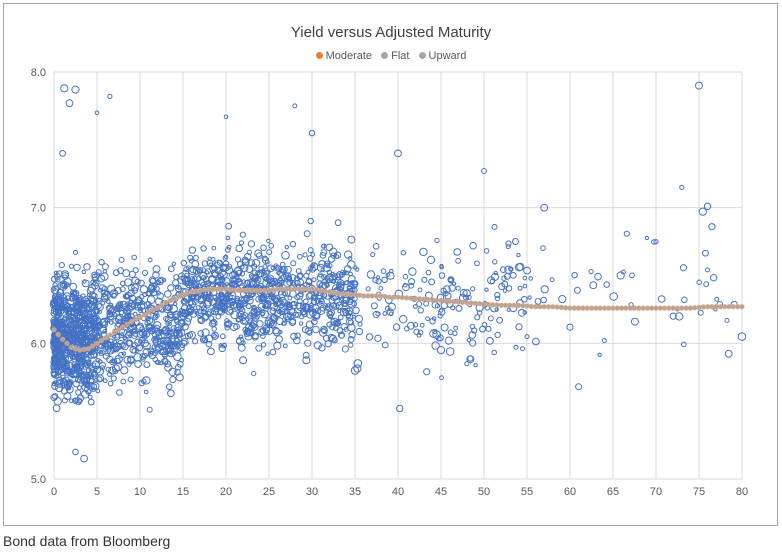 This screenshot has height=557, width=782. What do you see at coordinates (38, 480) in the screenshot?
I see `y-tick-label: 5.0` at bounding box center [38, 480].